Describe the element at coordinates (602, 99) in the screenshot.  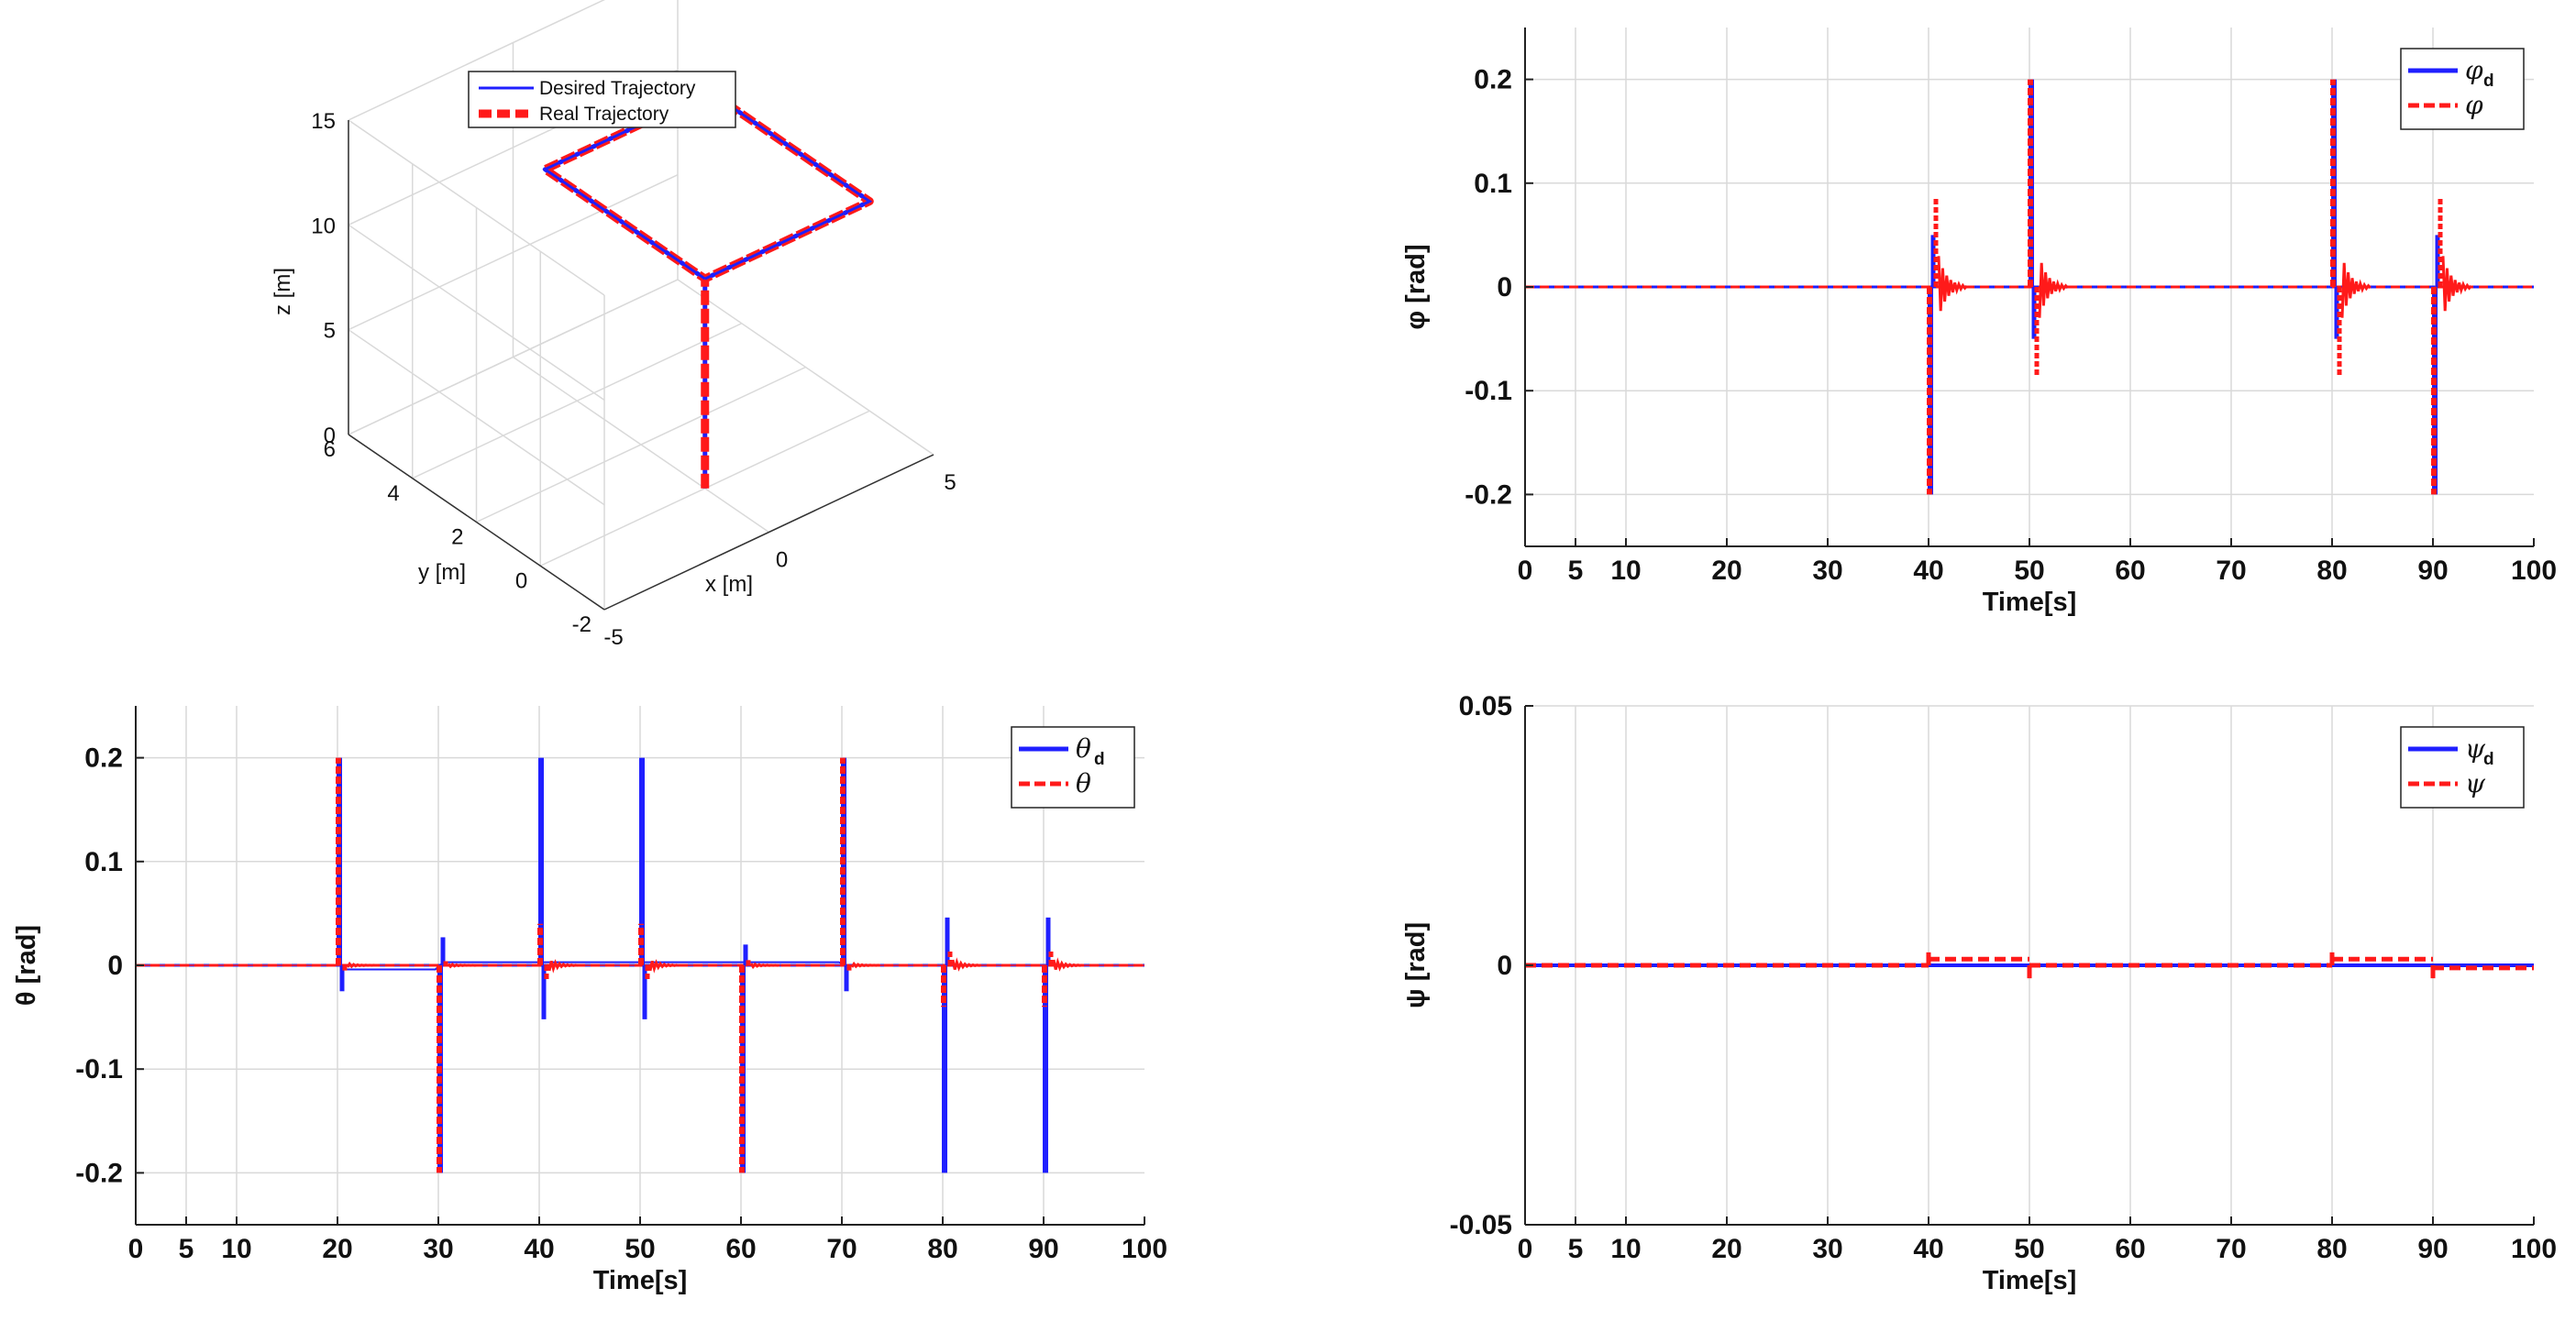
I see `legend-3d: Desired Trajectory Real Trajectory` at that location.